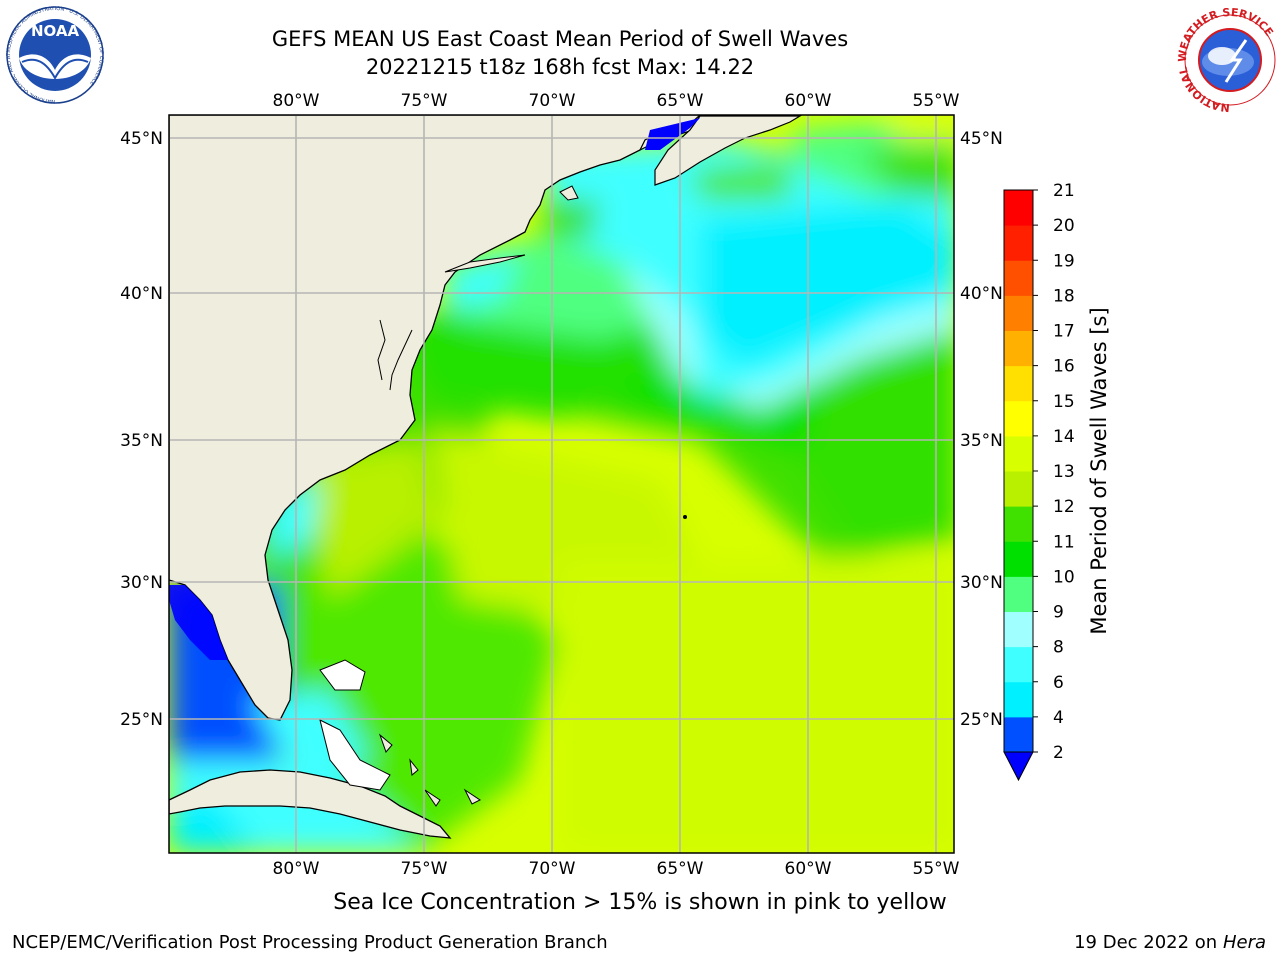 This screenshot has width=1280, height=960. What do you see at coordinates (1064, 542) in the screenshot?
I see `colorbar-tick-label: 11` at bounding box center [1064, 542].